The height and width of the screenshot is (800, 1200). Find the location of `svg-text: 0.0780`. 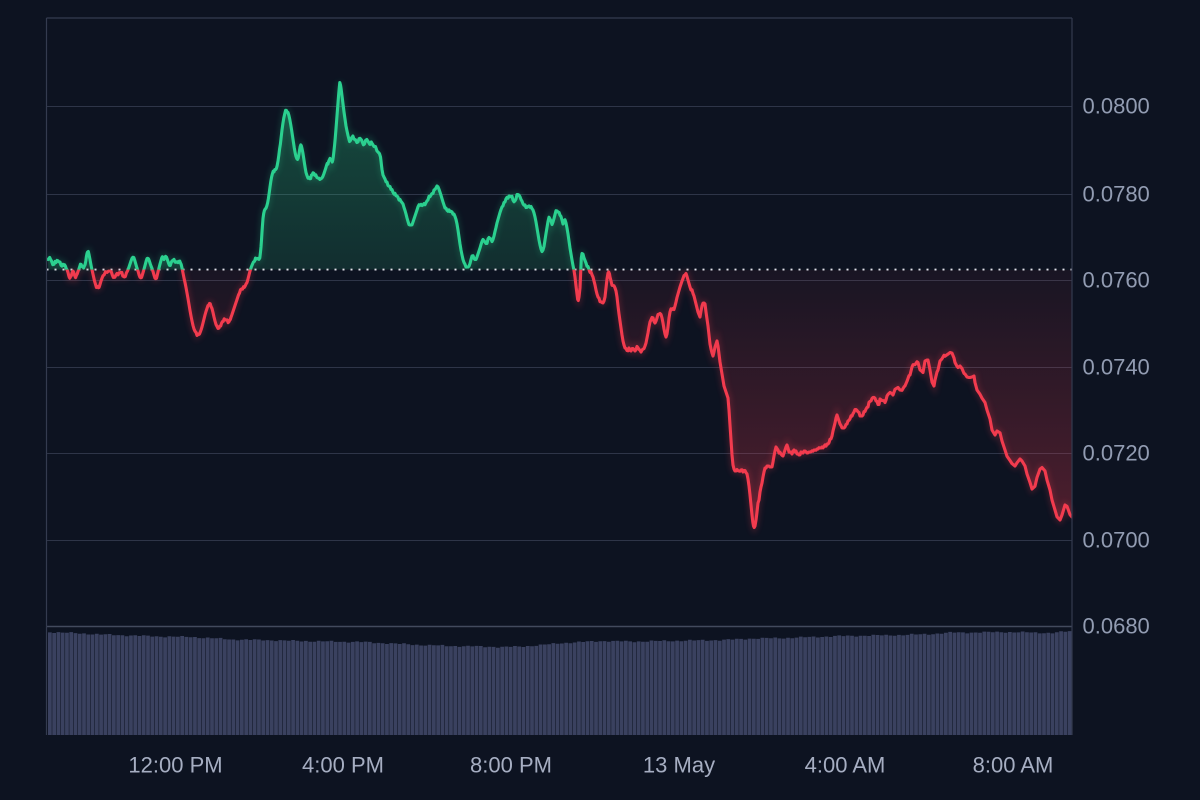

svg-text: 0.0780 is located at coordinates (1116, 194).